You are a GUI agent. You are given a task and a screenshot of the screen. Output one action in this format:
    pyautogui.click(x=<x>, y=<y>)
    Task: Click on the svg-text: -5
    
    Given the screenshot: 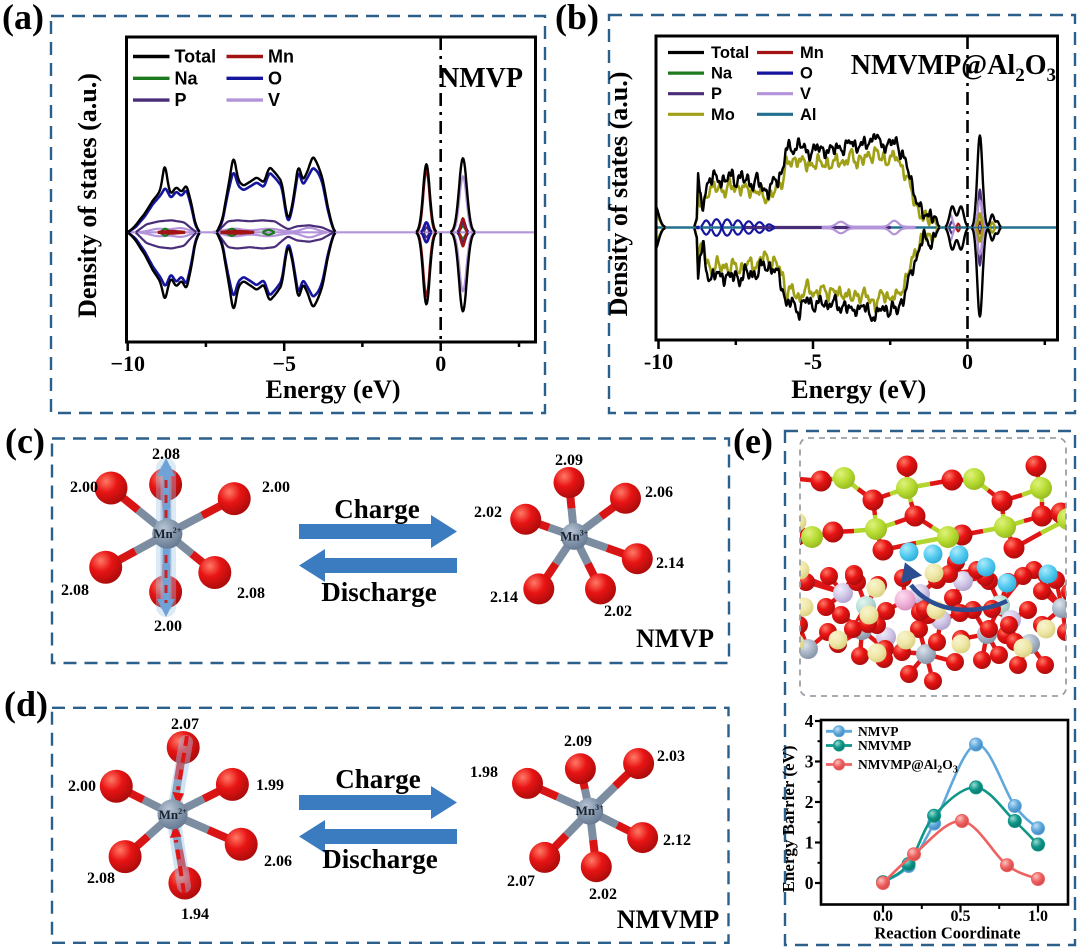 What is the action you would take?
    pyautogui.click(x=813, y=361)
    